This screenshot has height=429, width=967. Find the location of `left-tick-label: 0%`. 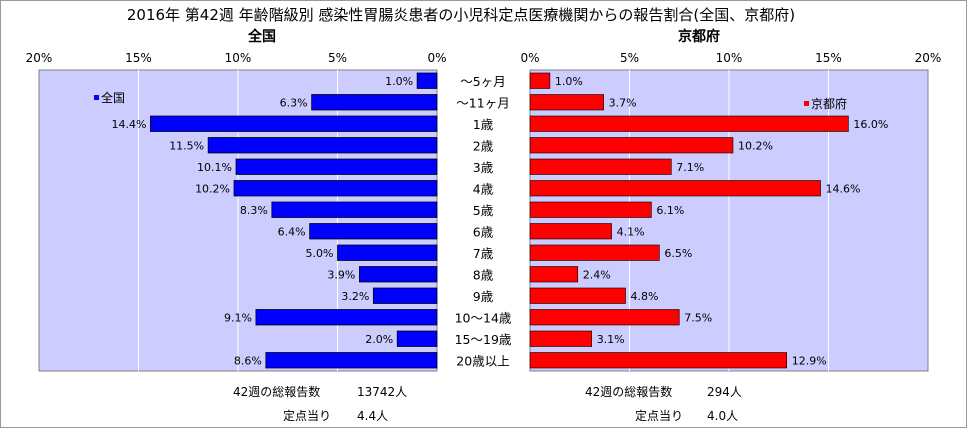

left-tick-label: 0% is located at coordinates (436, 58).